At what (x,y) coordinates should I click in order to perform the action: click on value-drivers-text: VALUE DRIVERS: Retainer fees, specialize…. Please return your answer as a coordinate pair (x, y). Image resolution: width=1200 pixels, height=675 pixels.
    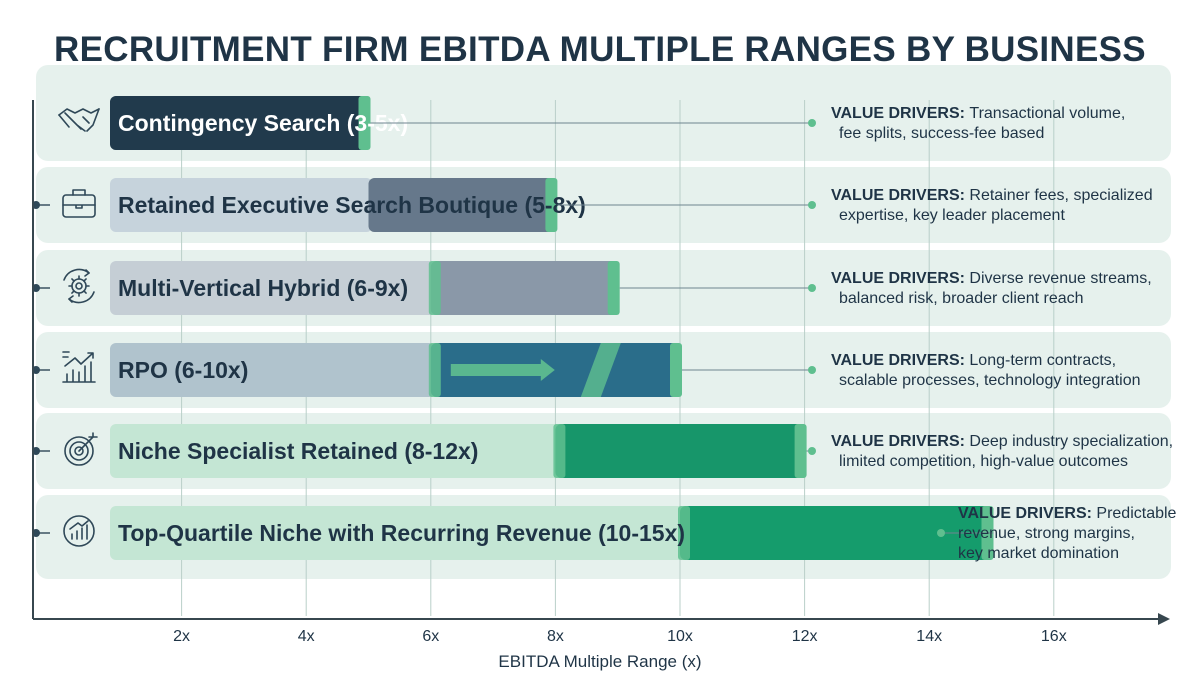
    Looking at the image, I should click on (992, 195).